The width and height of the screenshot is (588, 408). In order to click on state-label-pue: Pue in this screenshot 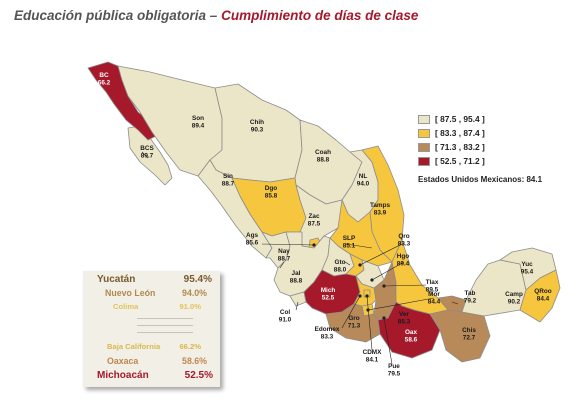, I will do `click(394, 366)`.